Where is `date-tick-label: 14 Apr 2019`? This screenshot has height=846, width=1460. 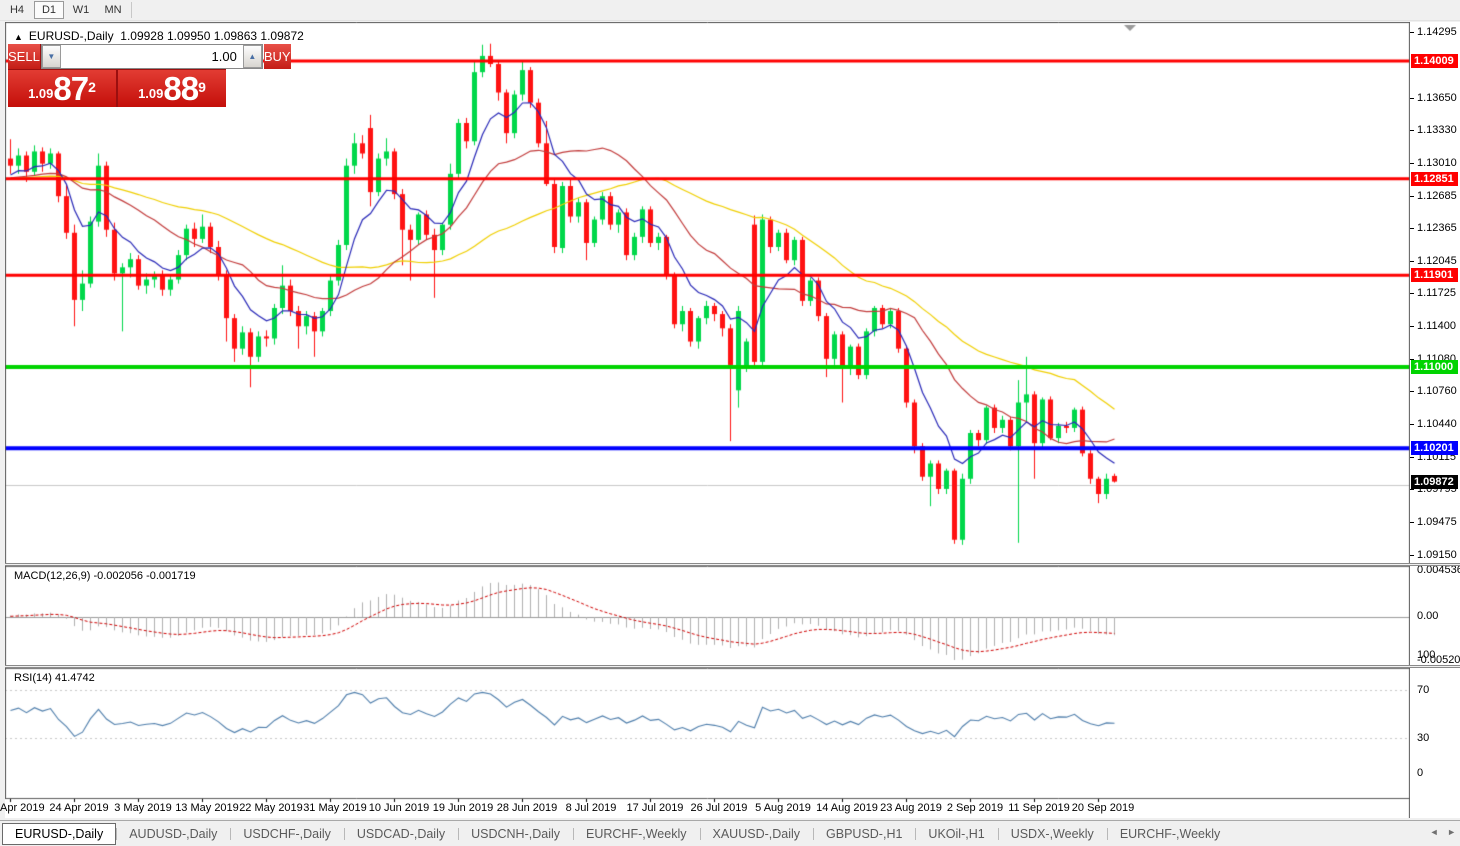
date-tick-label: 14 Apr 2019 is located at coordinates (22, 808).